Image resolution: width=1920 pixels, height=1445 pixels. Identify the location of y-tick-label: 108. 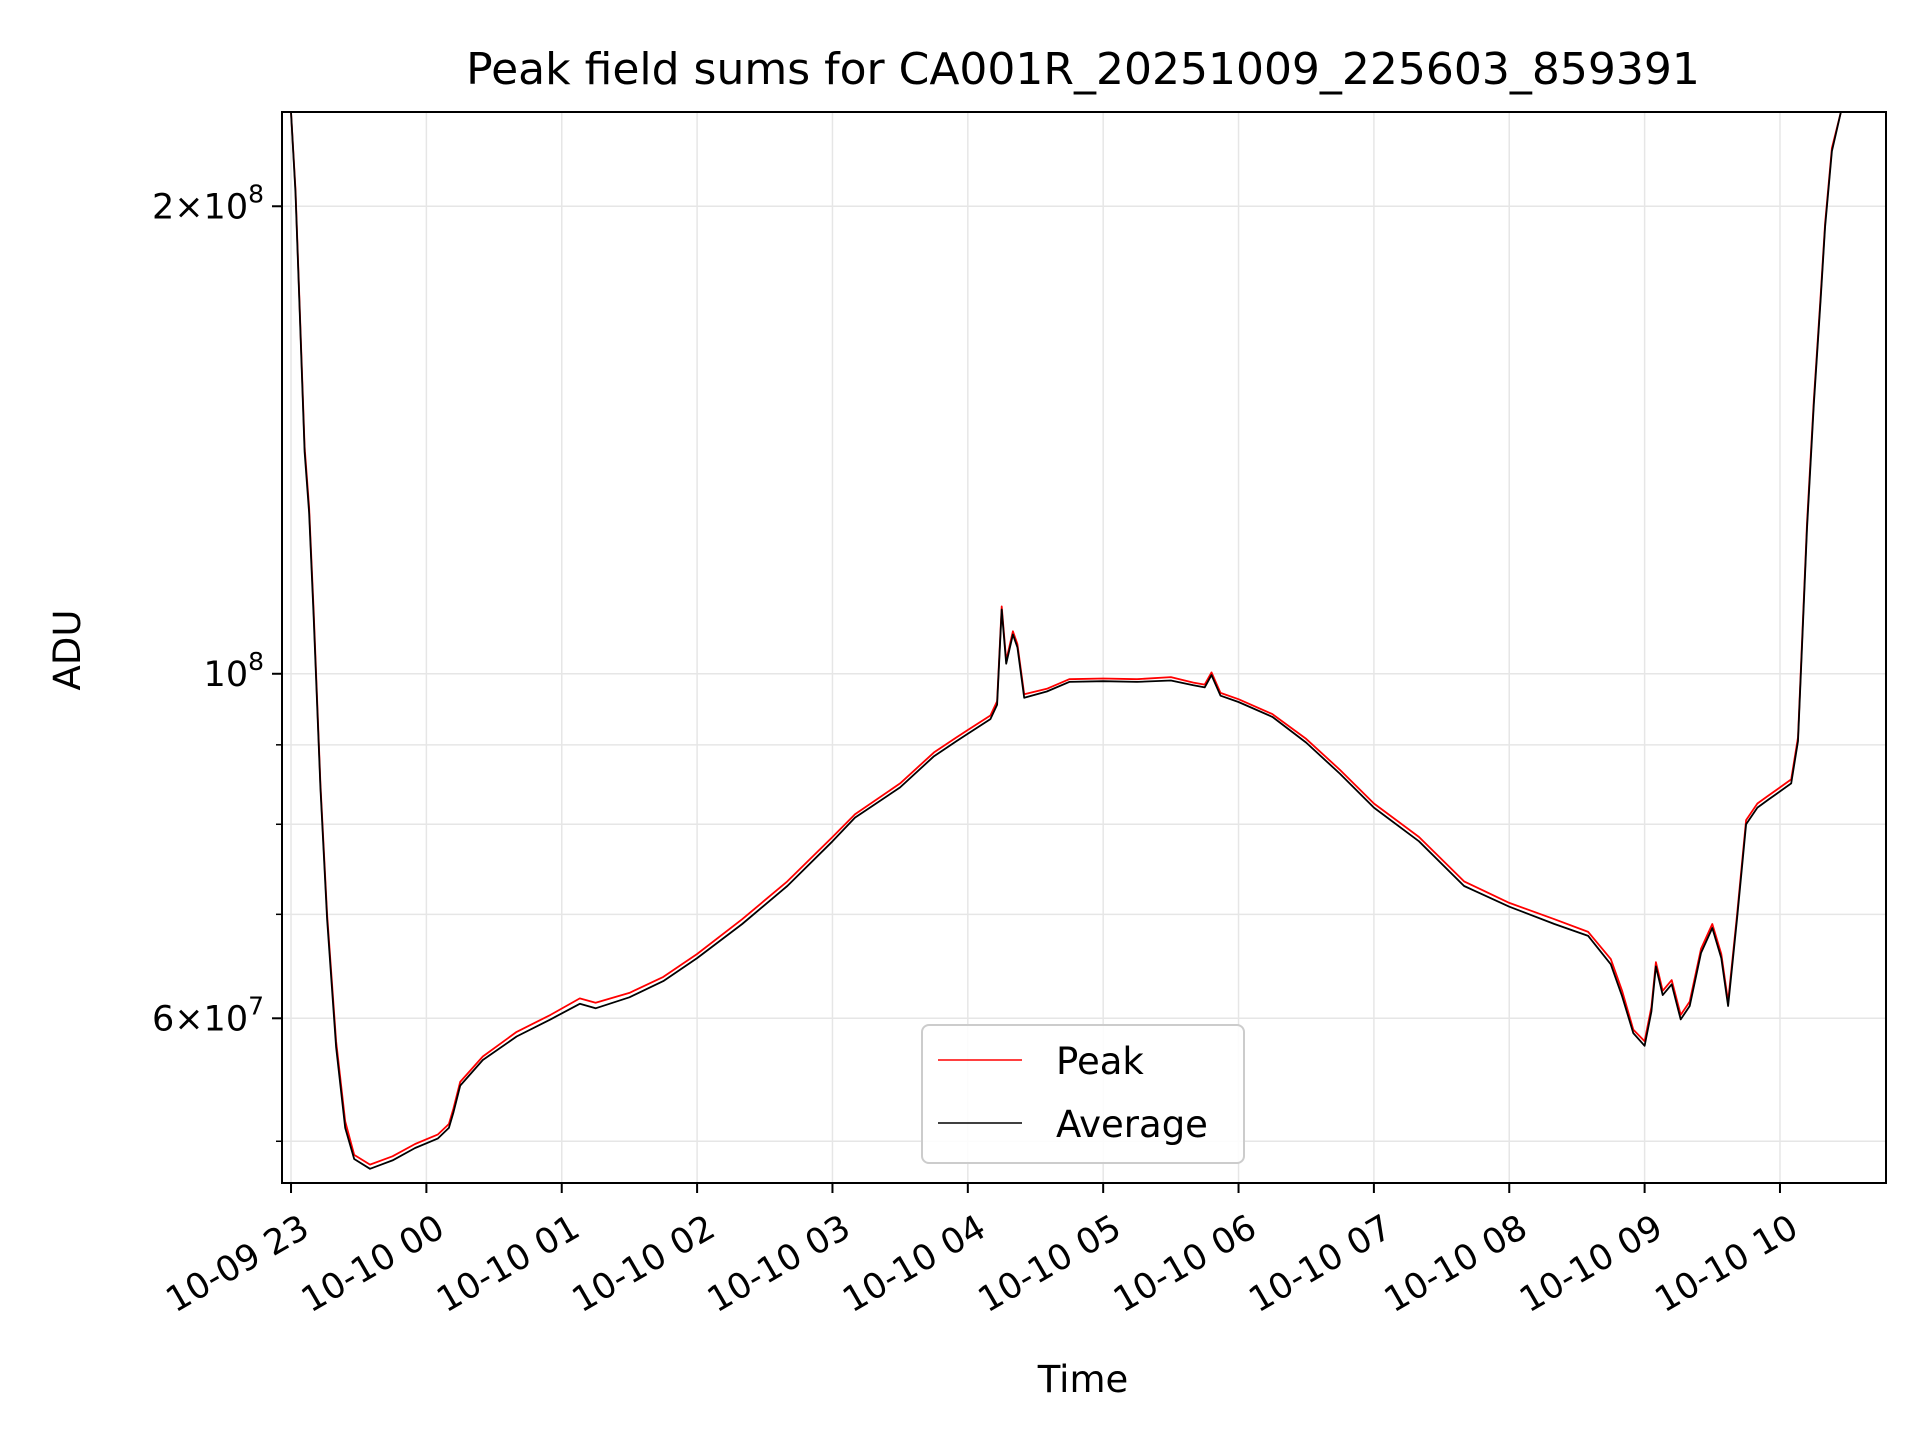
(234, 671).